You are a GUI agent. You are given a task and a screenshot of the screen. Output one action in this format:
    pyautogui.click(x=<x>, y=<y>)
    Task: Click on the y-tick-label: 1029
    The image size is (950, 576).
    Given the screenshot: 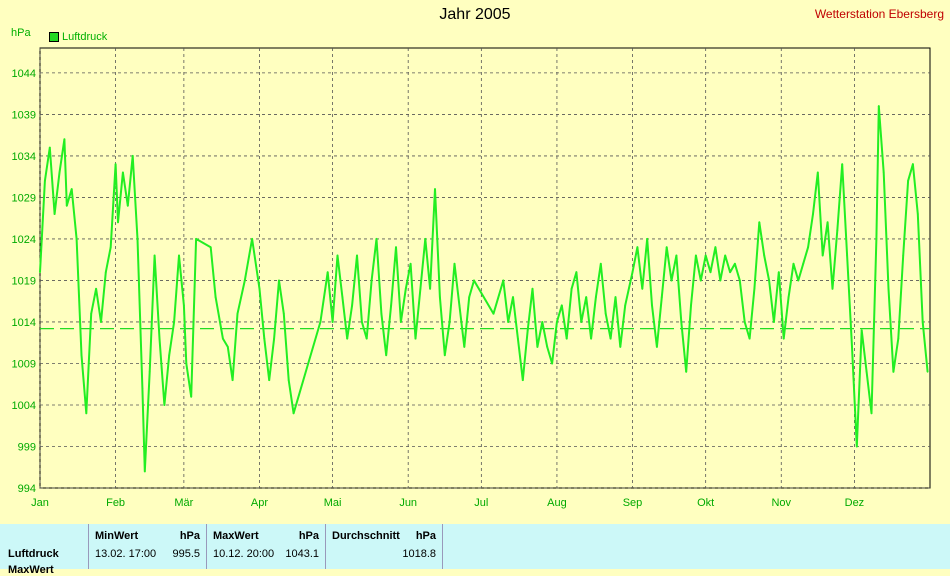 What is the action you would take?
    pyautogui.click(x=24, y=198)
    